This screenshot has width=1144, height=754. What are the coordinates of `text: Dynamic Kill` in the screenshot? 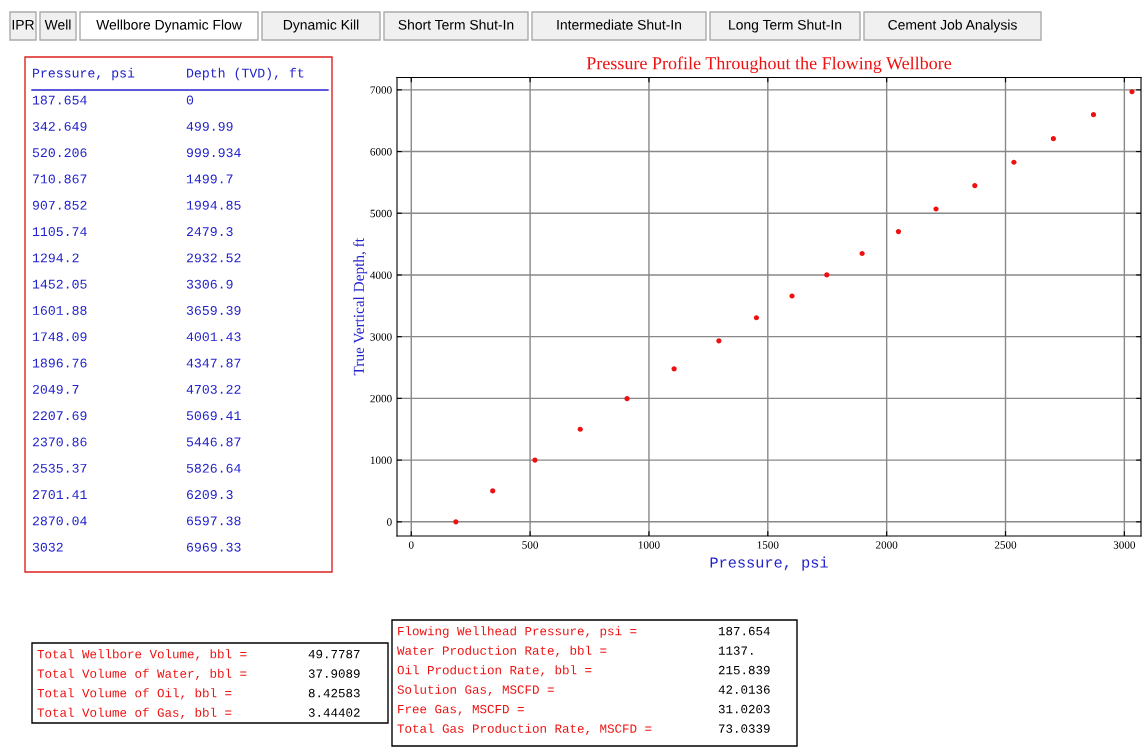 It's located at (321, 26).